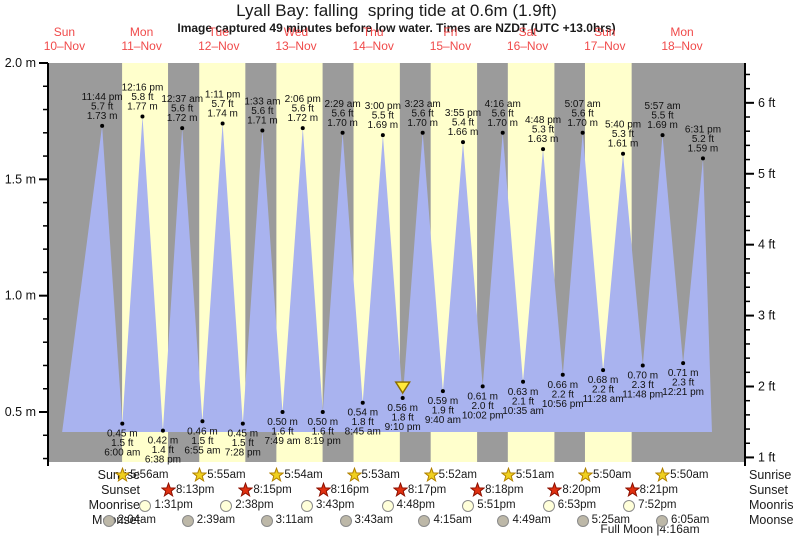 Image resolution: width=793 pixels, height=537 pixels. I want to click on day-label-weekday: Fri, so click(450, 32).